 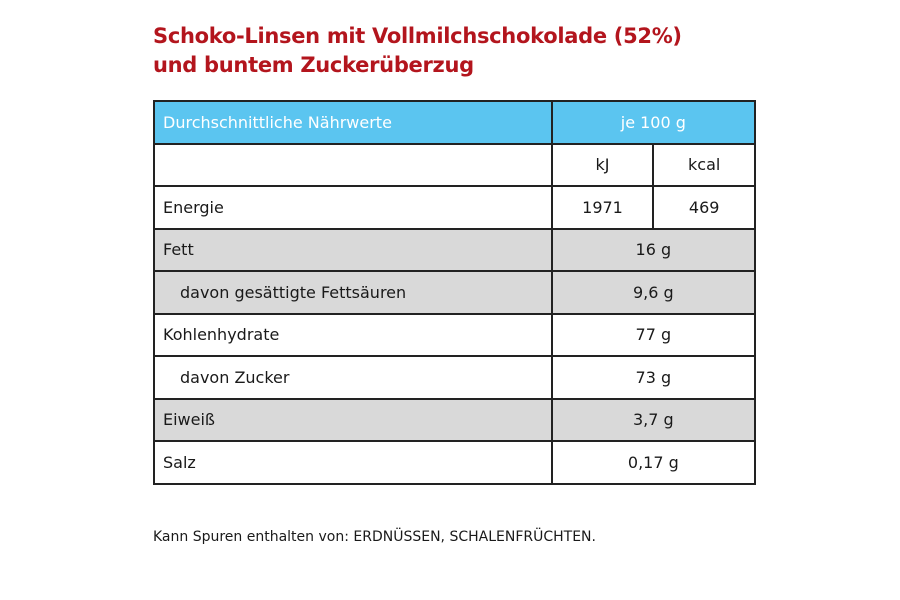 What do you see at coordinates (602, 207) in the screenshot?
I see `energy-kj: 1971` at bounding box center [602, 207].